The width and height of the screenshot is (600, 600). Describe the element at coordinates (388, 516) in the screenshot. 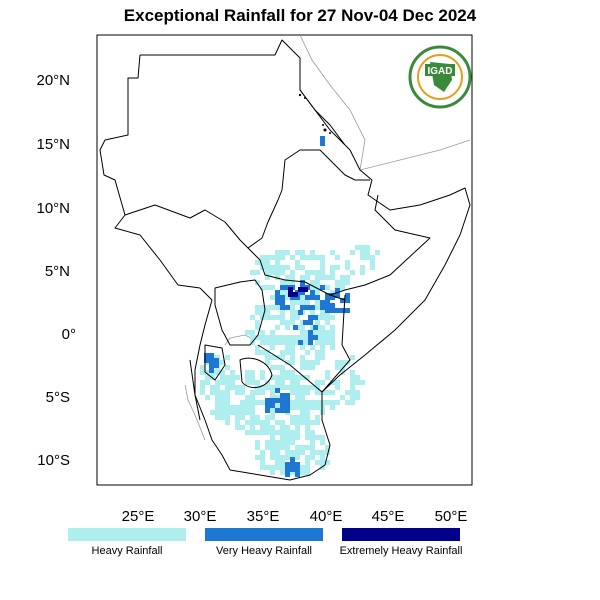

I see `lon-label: 45°E` at that location.